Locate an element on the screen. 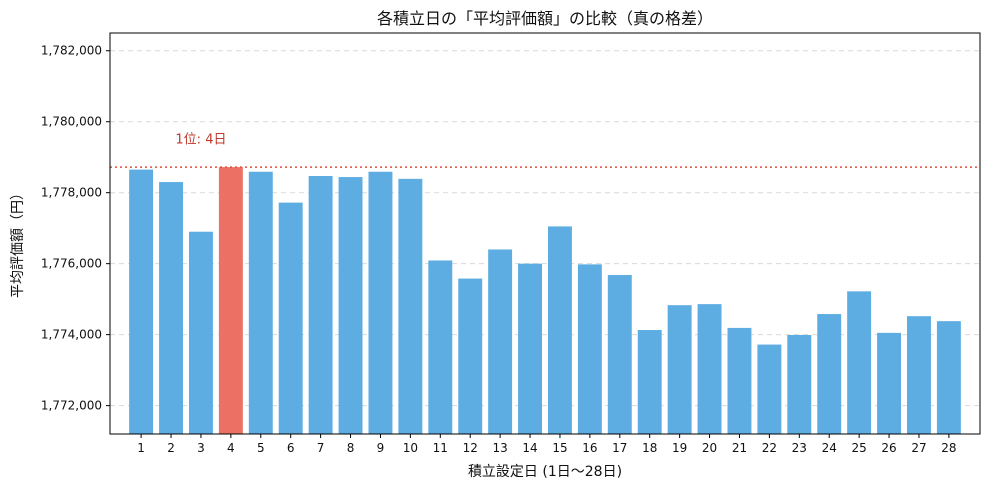 The width and height of the screenshot is (989, 494). x-tick-label: 22 is located at coordinates (769, 448).